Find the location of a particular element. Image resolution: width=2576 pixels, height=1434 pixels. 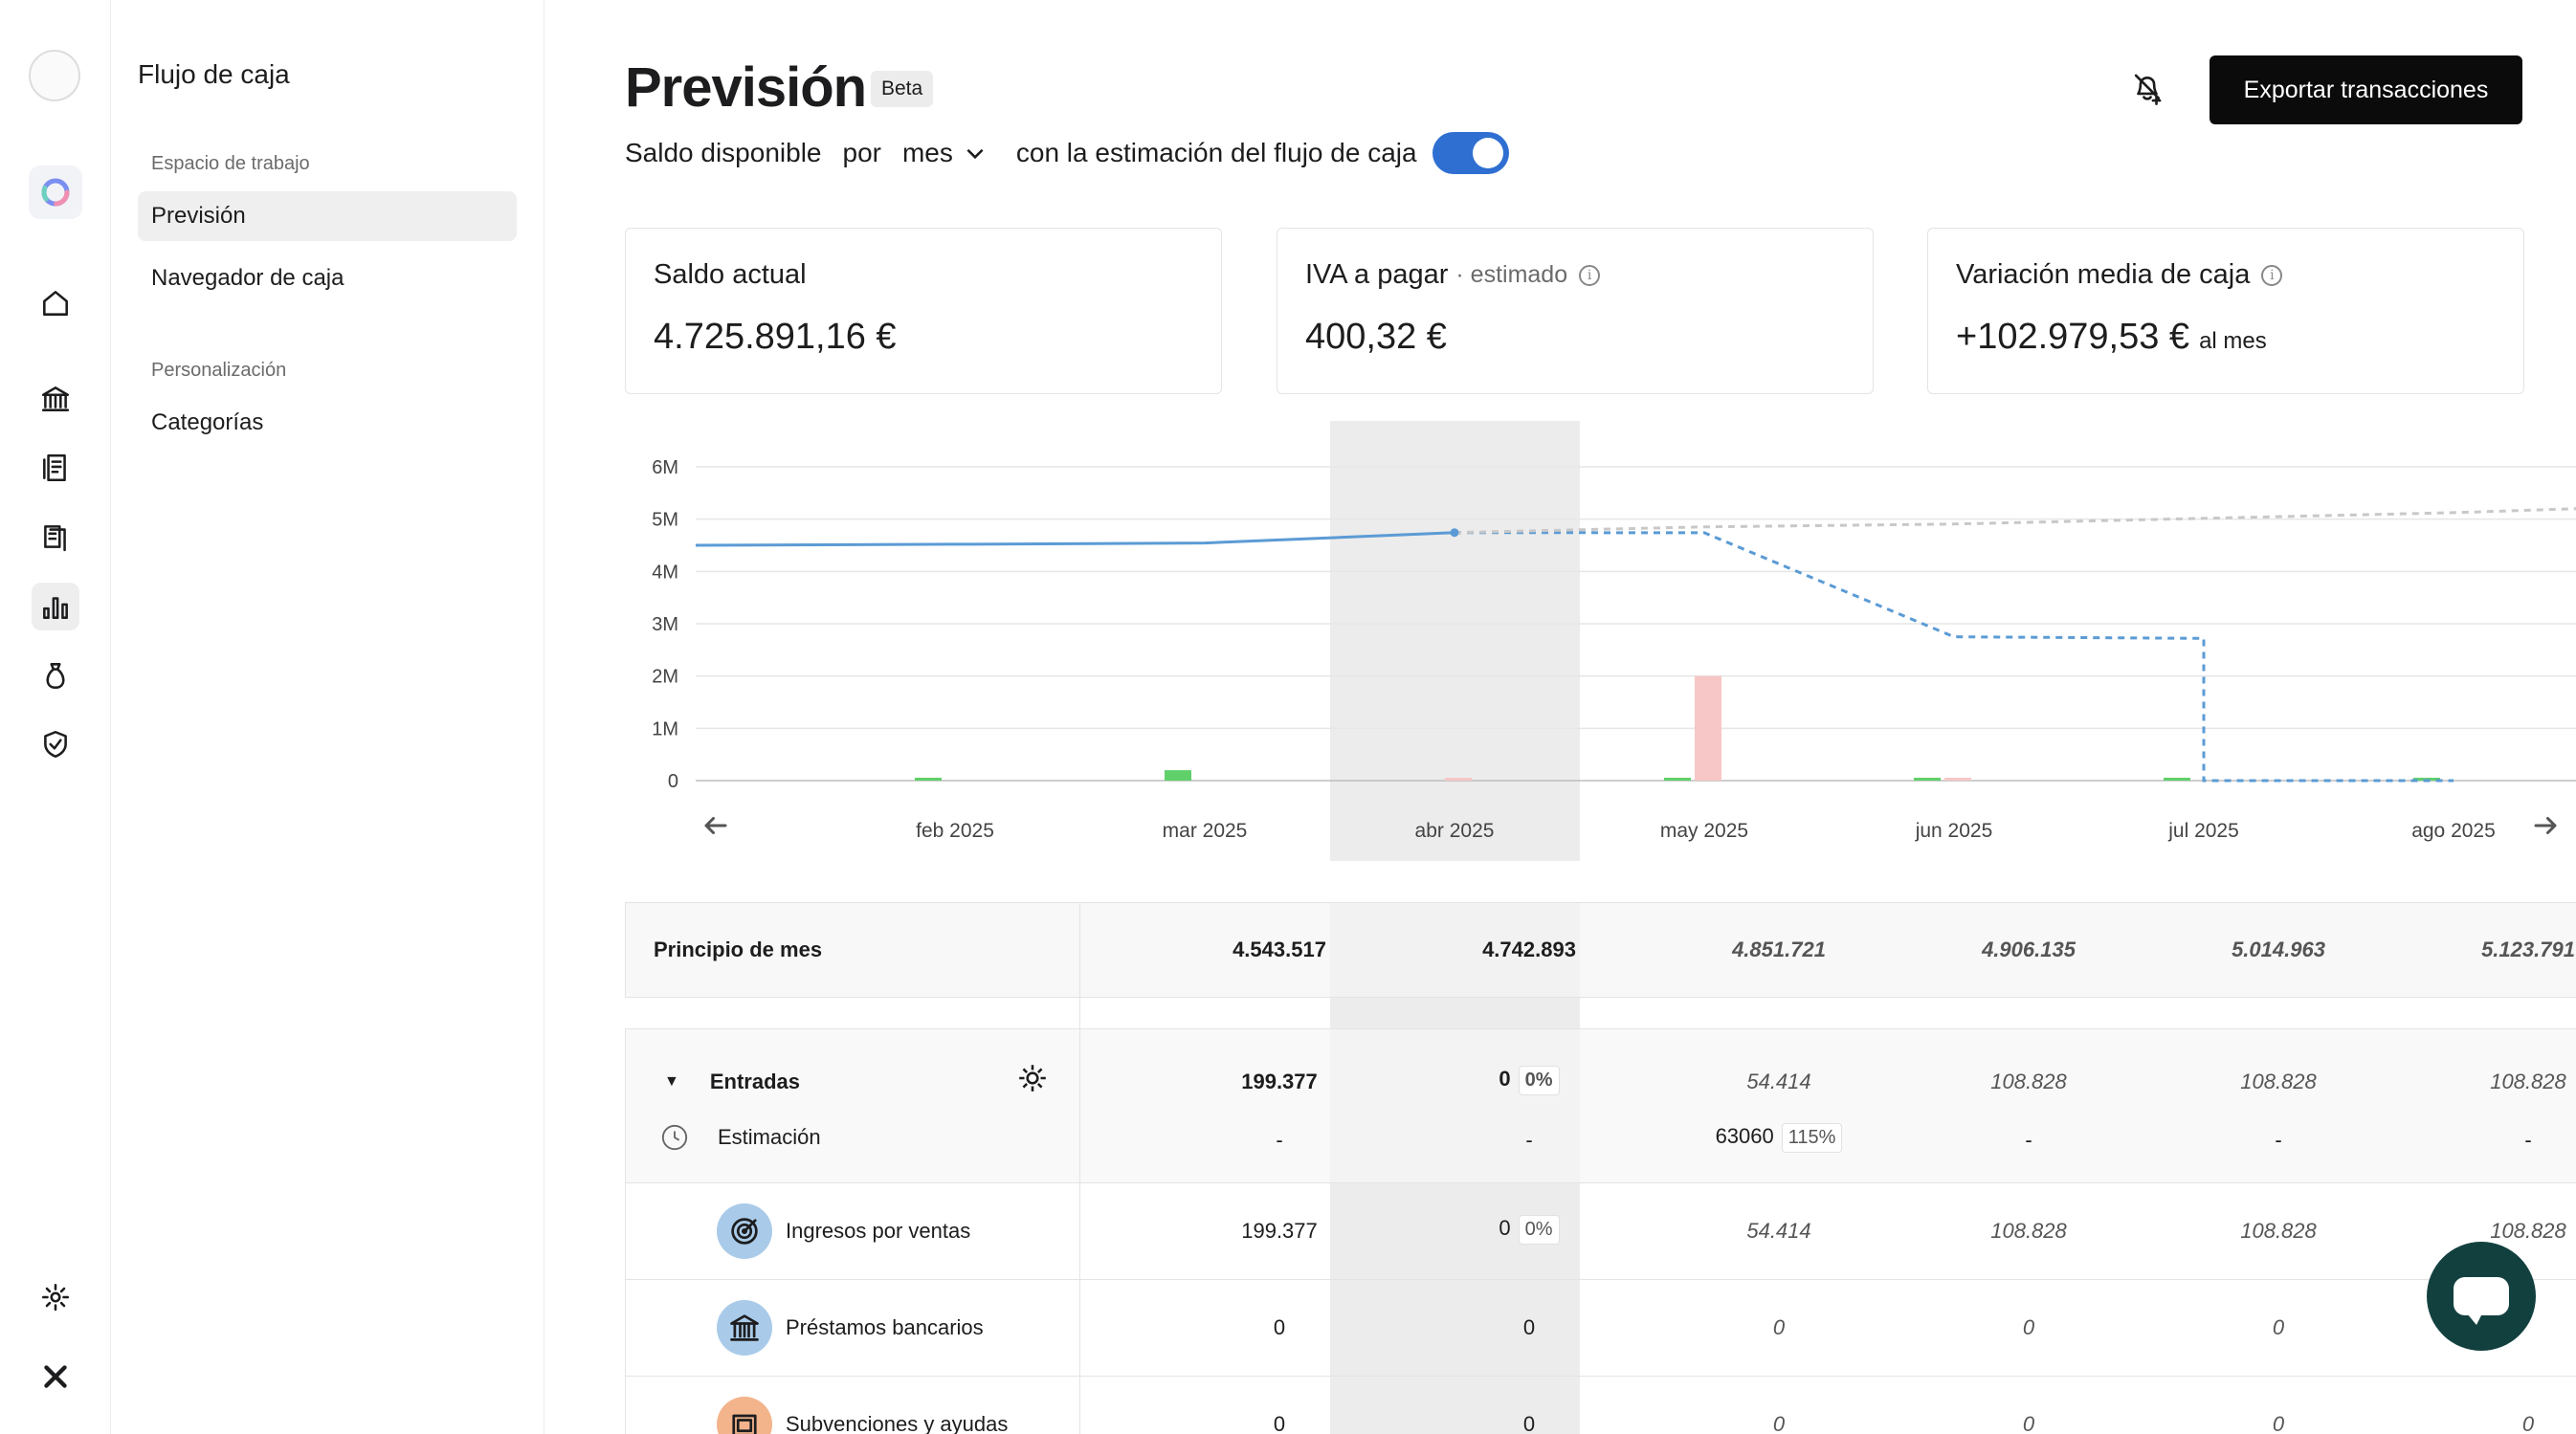

chart-next-button is located at coordinates (2550, 830).